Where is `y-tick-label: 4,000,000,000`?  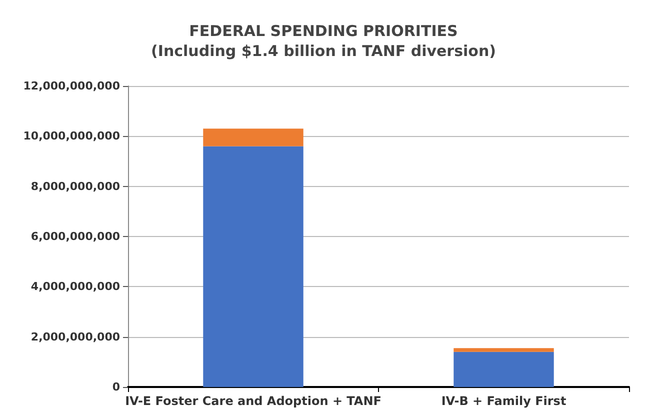 y-tick-label: 4,000,000,000 is located at coordinates (75, 287).